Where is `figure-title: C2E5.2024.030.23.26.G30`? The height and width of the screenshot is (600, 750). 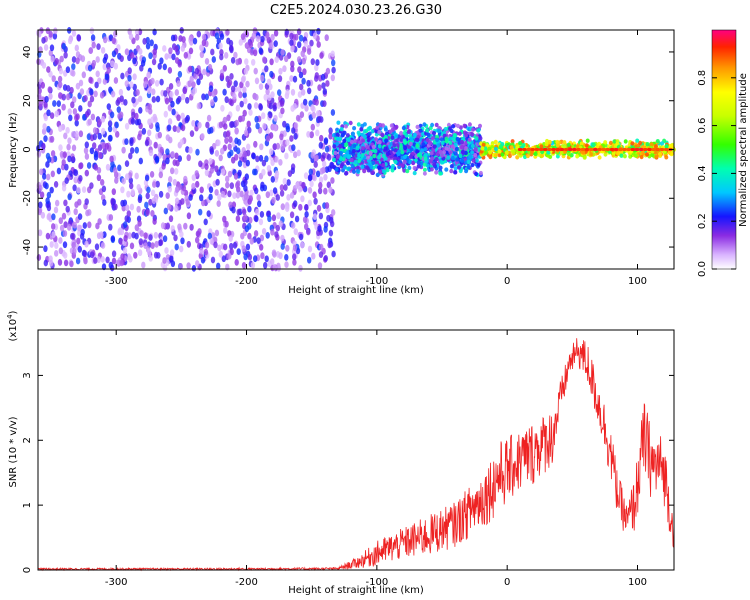
figure-title: C2E5.2024.030.23.26.G30 is located at coordinates (356, 10).